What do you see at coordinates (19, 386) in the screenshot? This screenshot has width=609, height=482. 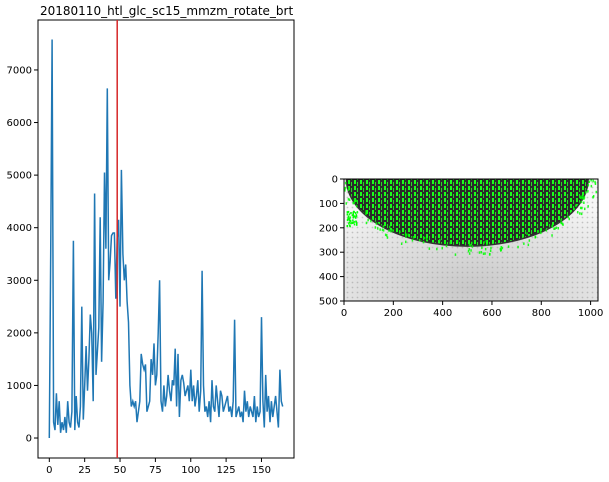 I see `y-tick-label: 1000` at bounding box center [19, 386].